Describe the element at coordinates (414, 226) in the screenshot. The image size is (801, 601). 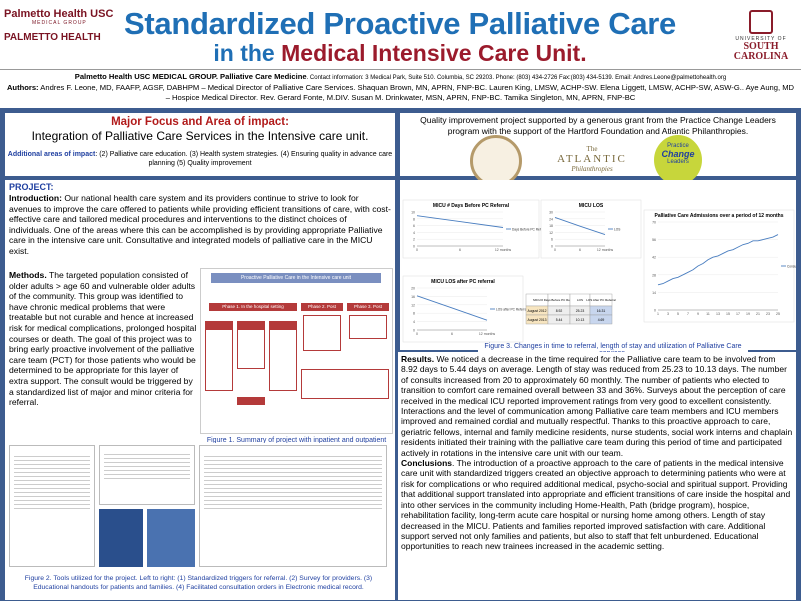
I see `chart-y-tick-0: 6` at that location.